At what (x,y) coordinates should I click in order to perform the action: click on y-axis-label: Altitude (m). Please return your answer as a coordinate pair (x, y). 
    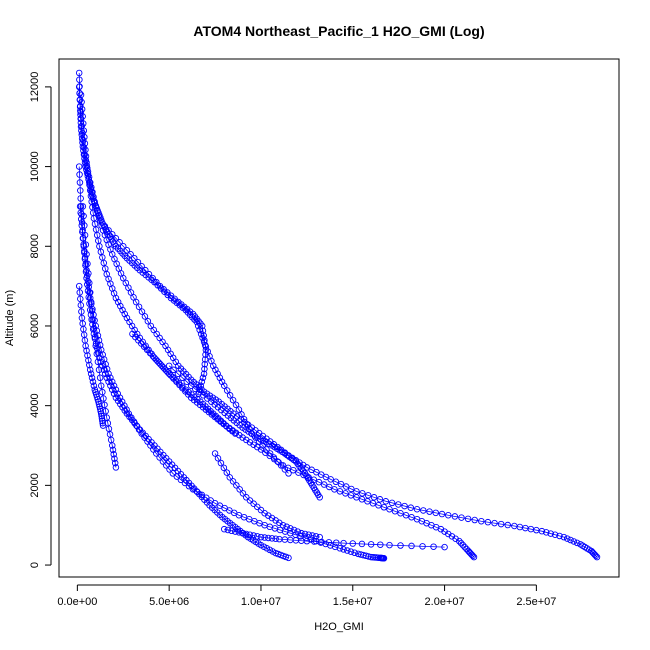
    Looking at the image, I should click on (10, 318).